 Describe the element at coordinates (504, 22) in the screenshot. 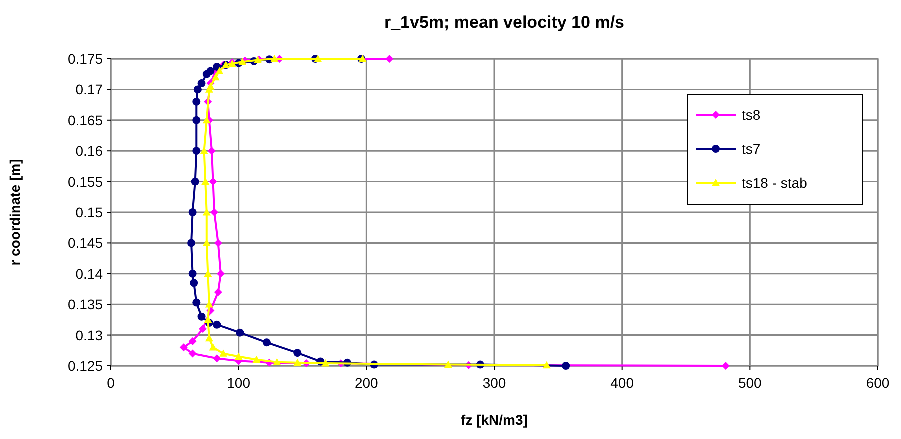

I see `chart-title: r_1v5m; mean velocity 10 m/s` at that location.